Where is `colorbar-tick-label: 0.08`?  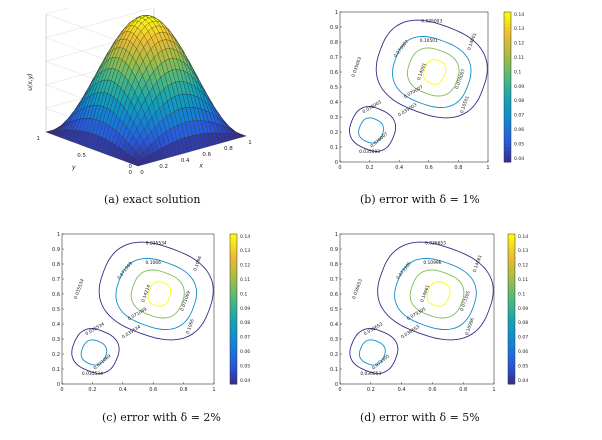 colorbar-tick-label: 0.08 is located at coordinates (519, 101).